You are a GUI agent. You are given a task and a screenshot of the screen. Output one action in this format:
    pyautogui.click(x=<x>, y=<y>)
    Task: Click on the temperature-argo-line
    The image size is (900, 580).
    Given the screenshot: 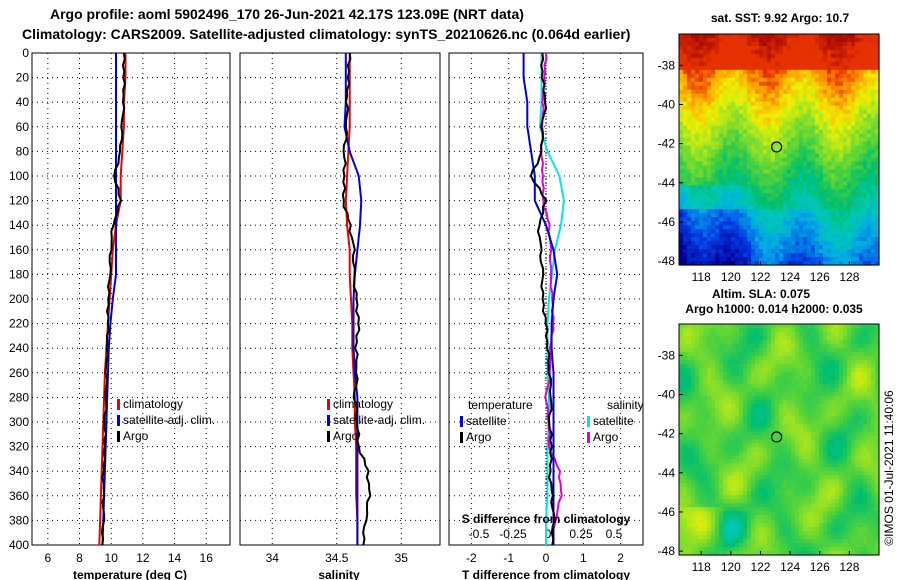 What is the action you would take?
    pyautogui.click(x=113, y=299)
    